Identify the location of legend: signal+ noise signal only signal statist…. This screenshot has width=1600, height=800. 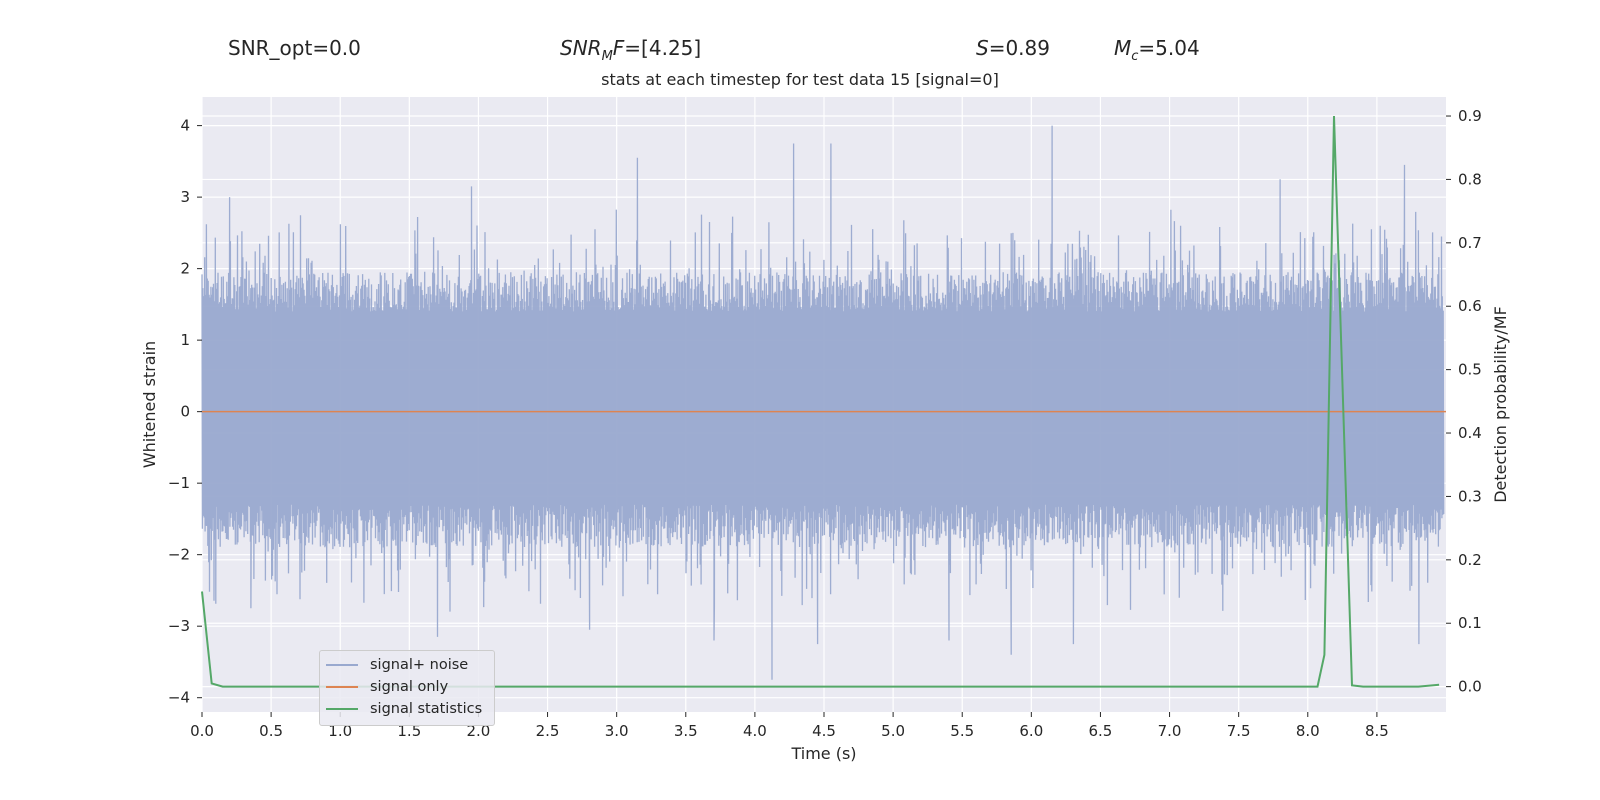
(407, 688).